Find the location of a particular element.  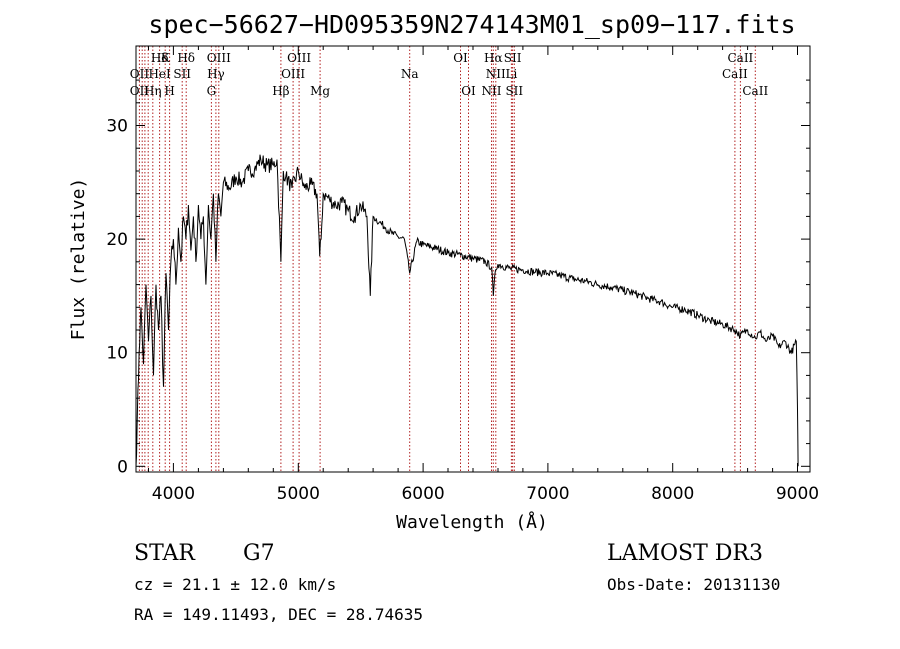

x-tick-label: 7000 is located at coordinates (547, 494).